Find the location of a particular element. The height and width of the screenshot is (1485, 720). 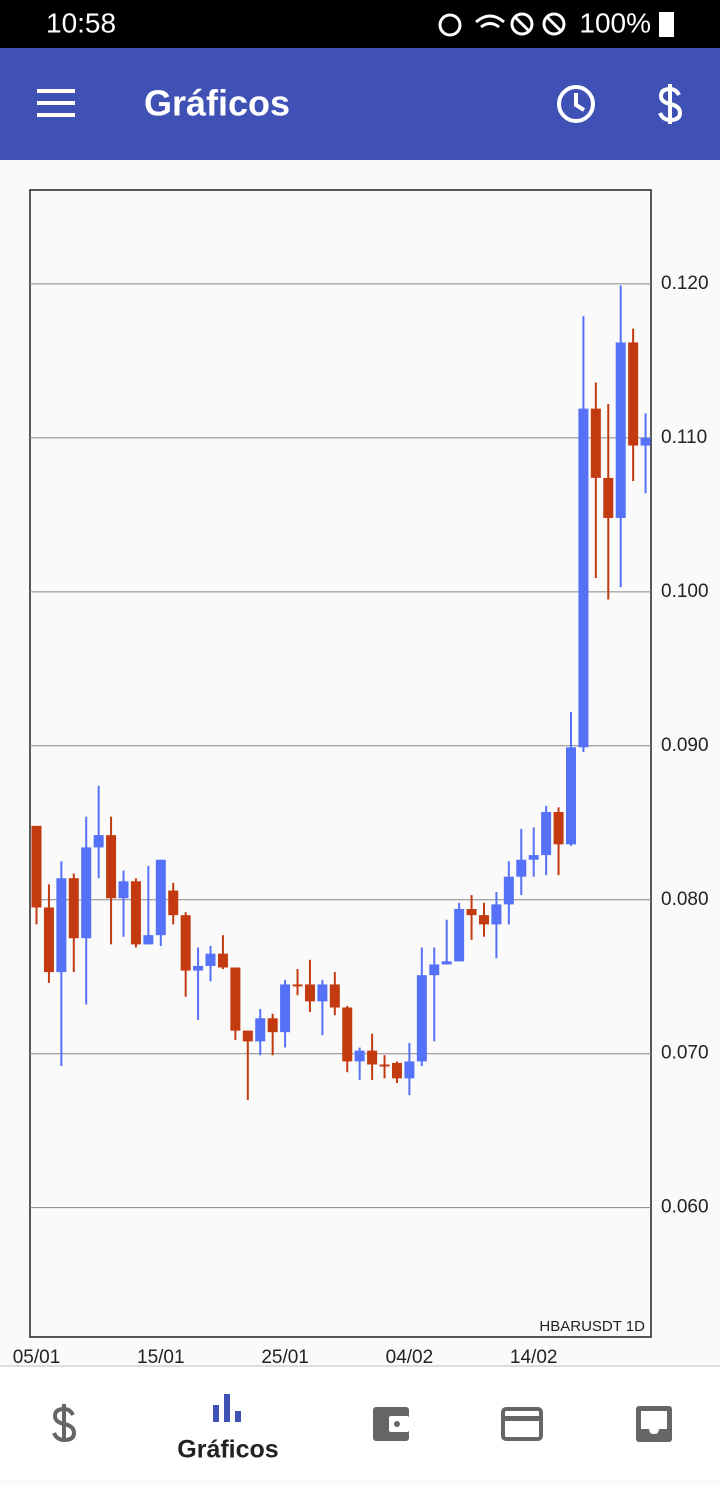

history-button is located at coordinates (576, 104).